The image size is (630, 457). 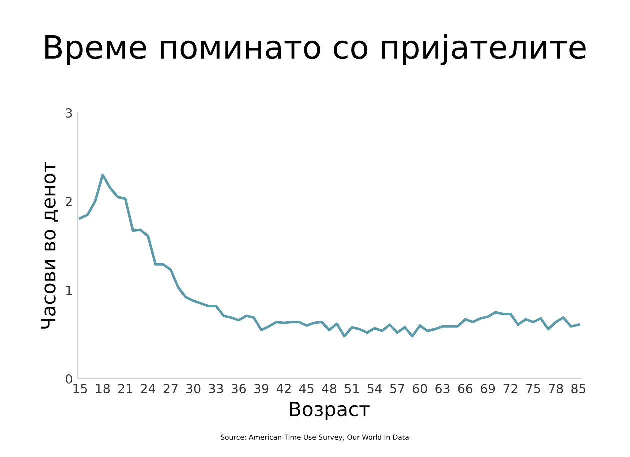 What do you see at coordinates (69, 113) in the screenshot?
I see `y-tick-label: 3` at bounding box center [69, 113].